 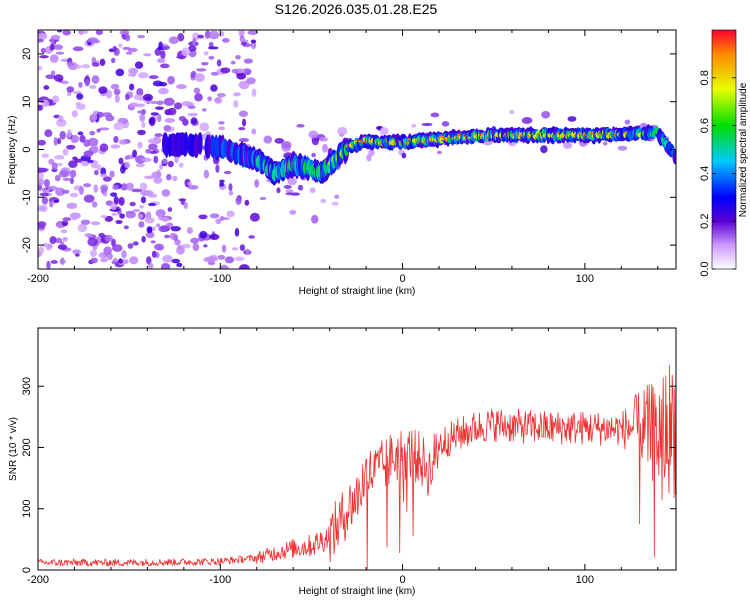 What do you see at coordinates (357, 291) in the screenshot?
I see `spectrogram-x-label: Height of straight line (km)` at bounding box center [357, 291].